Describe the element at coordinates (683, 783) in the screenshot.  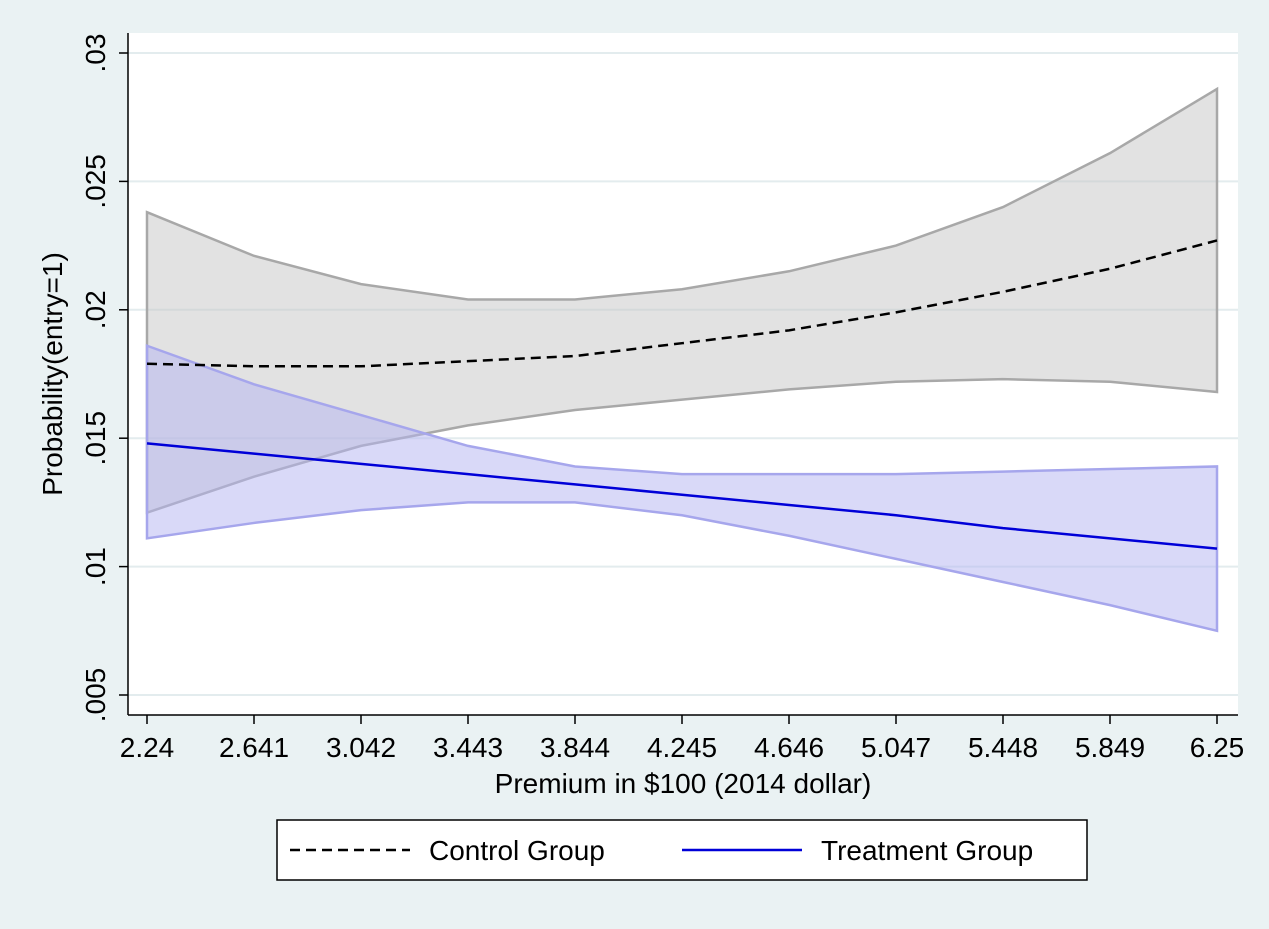
I see `x-axis-title: Premium in $100 (2014 dollar)` at that location.